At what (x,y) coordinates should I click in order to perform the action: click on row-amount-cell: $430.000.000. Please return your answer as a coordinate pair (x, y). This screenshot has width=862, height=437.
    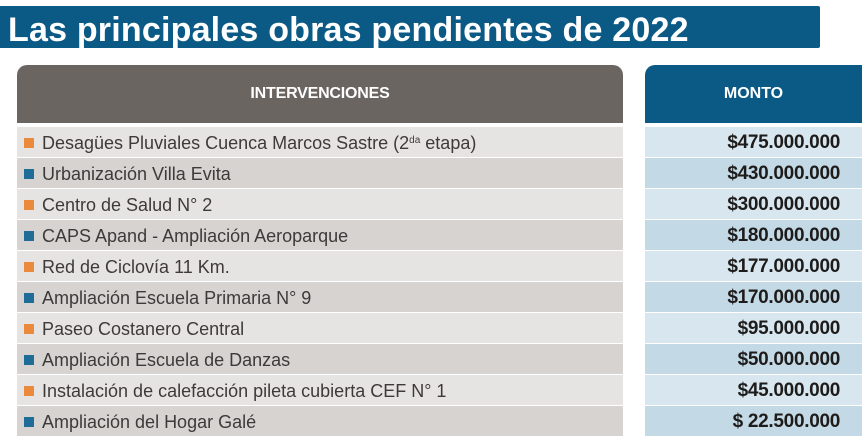
    Looking at the image, I should click on (753, 173).